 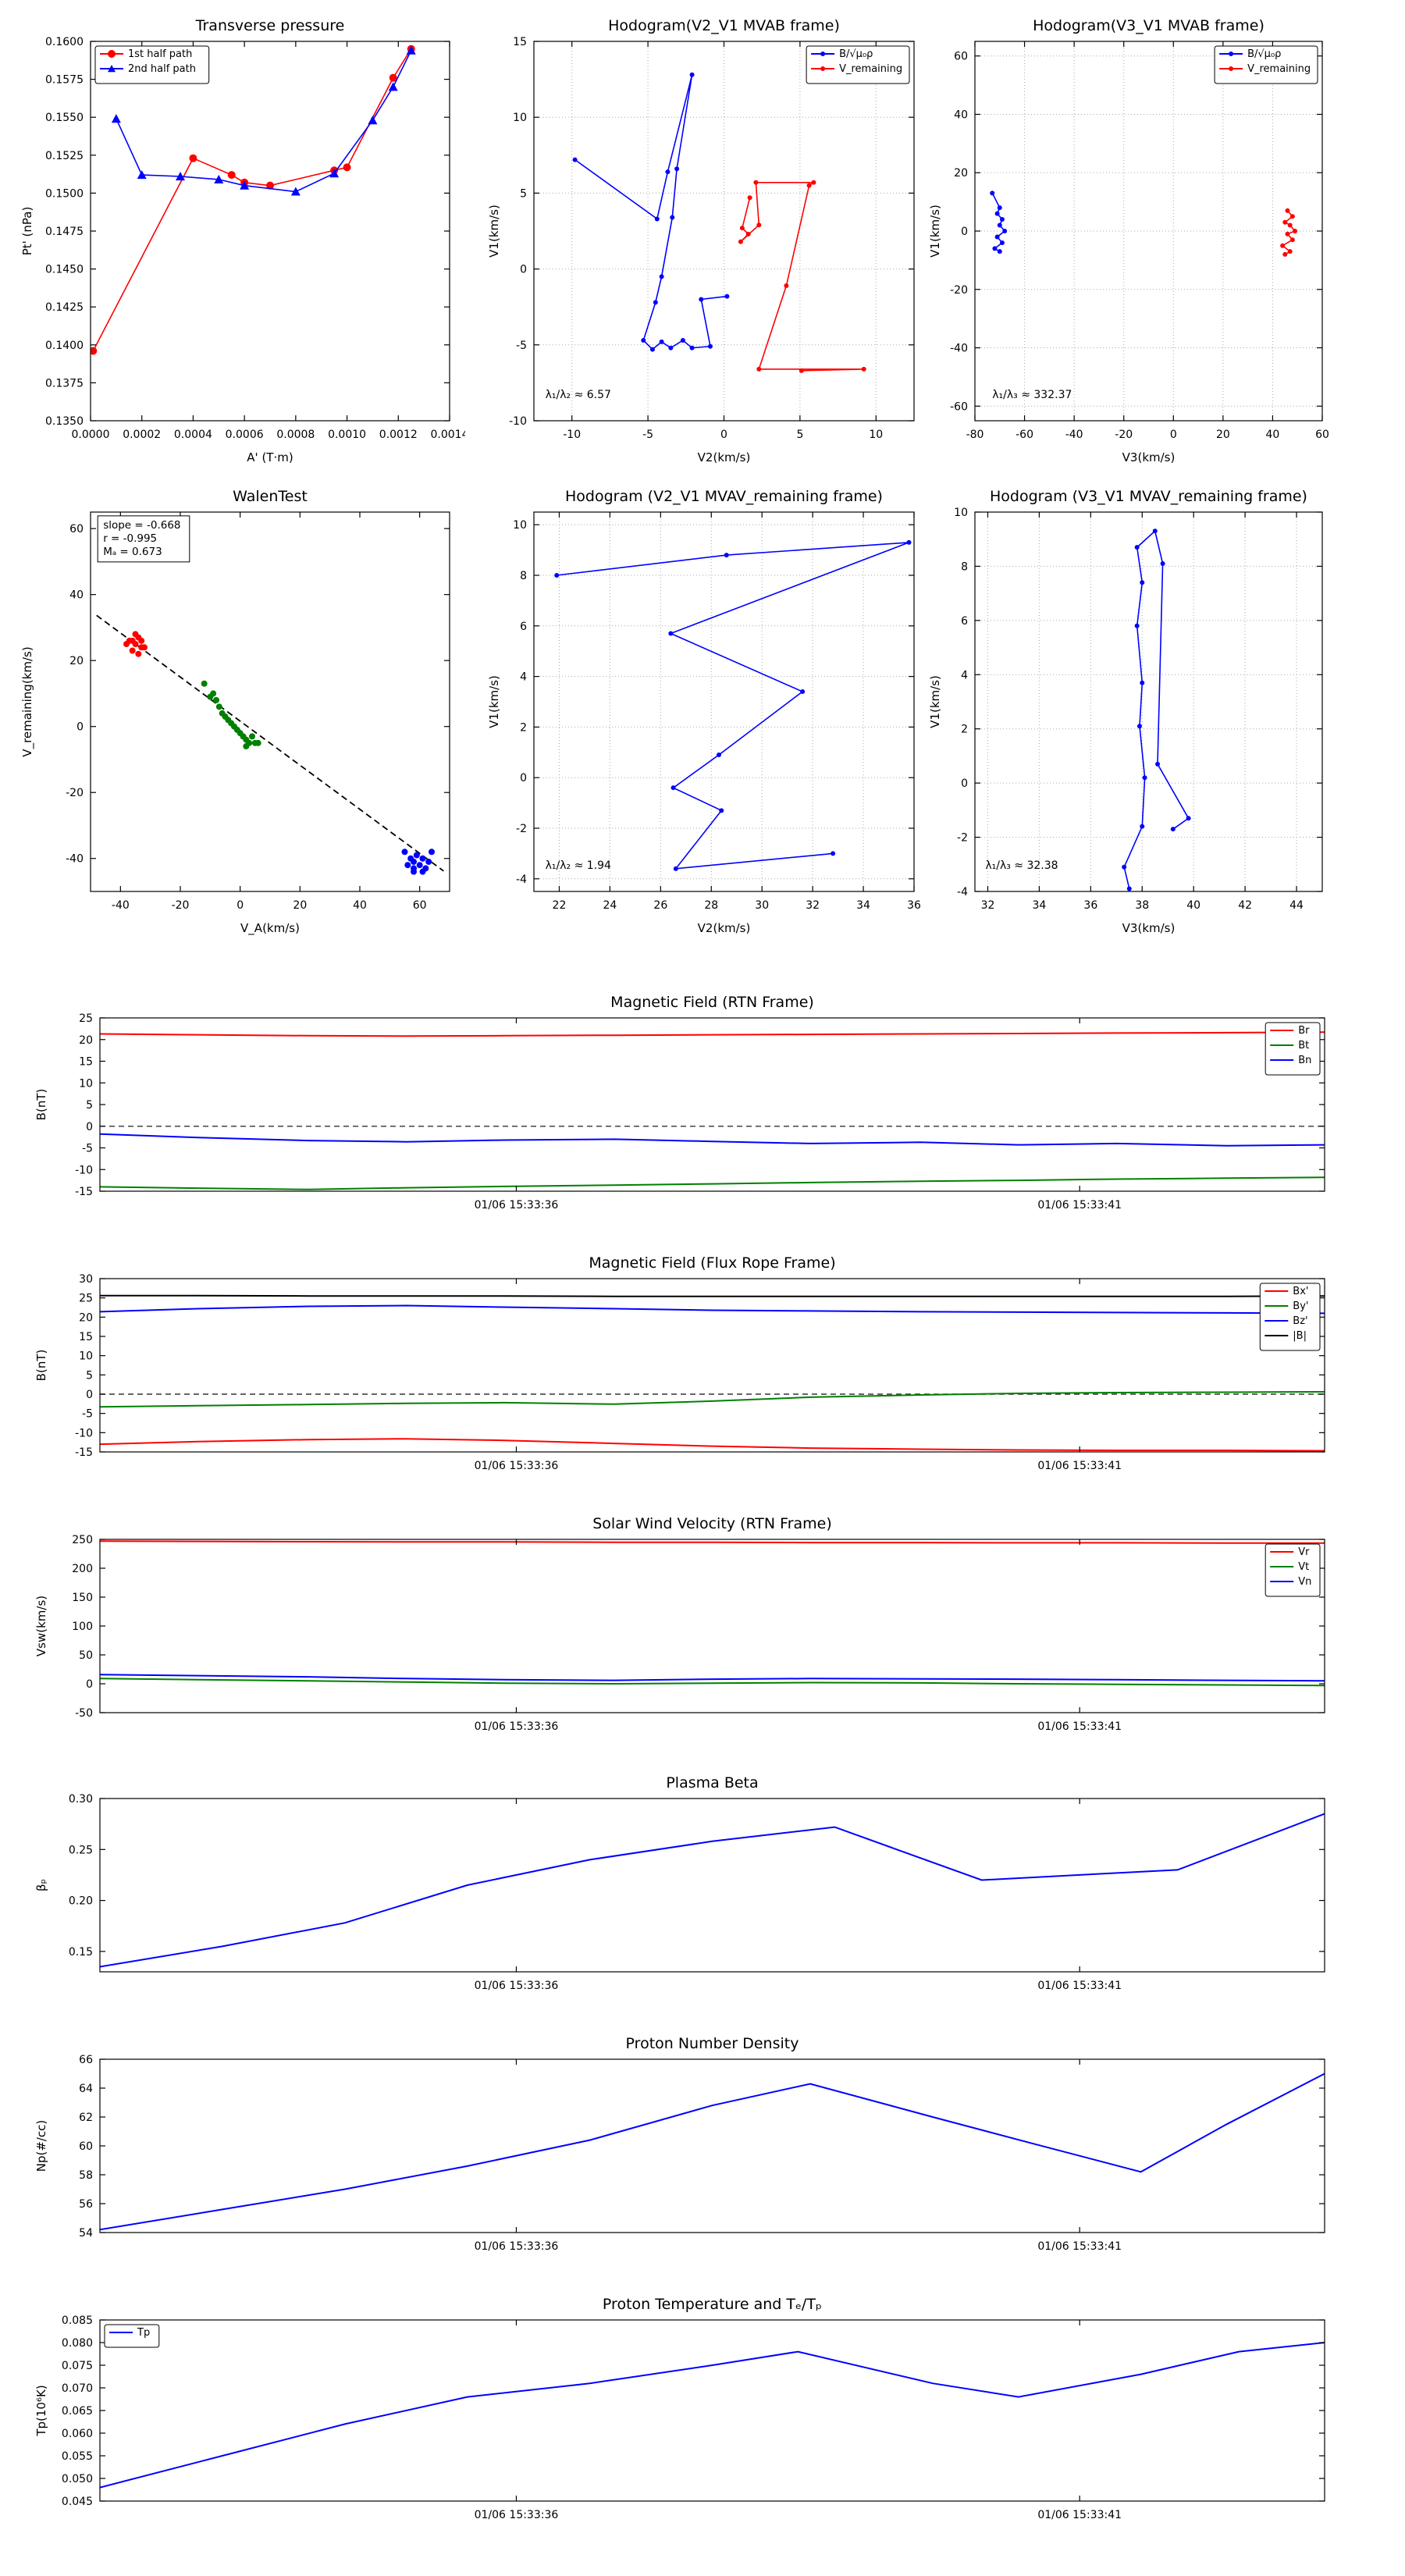 I want to click on y-tick-label: 0.1400, so click(x=64, y=346).